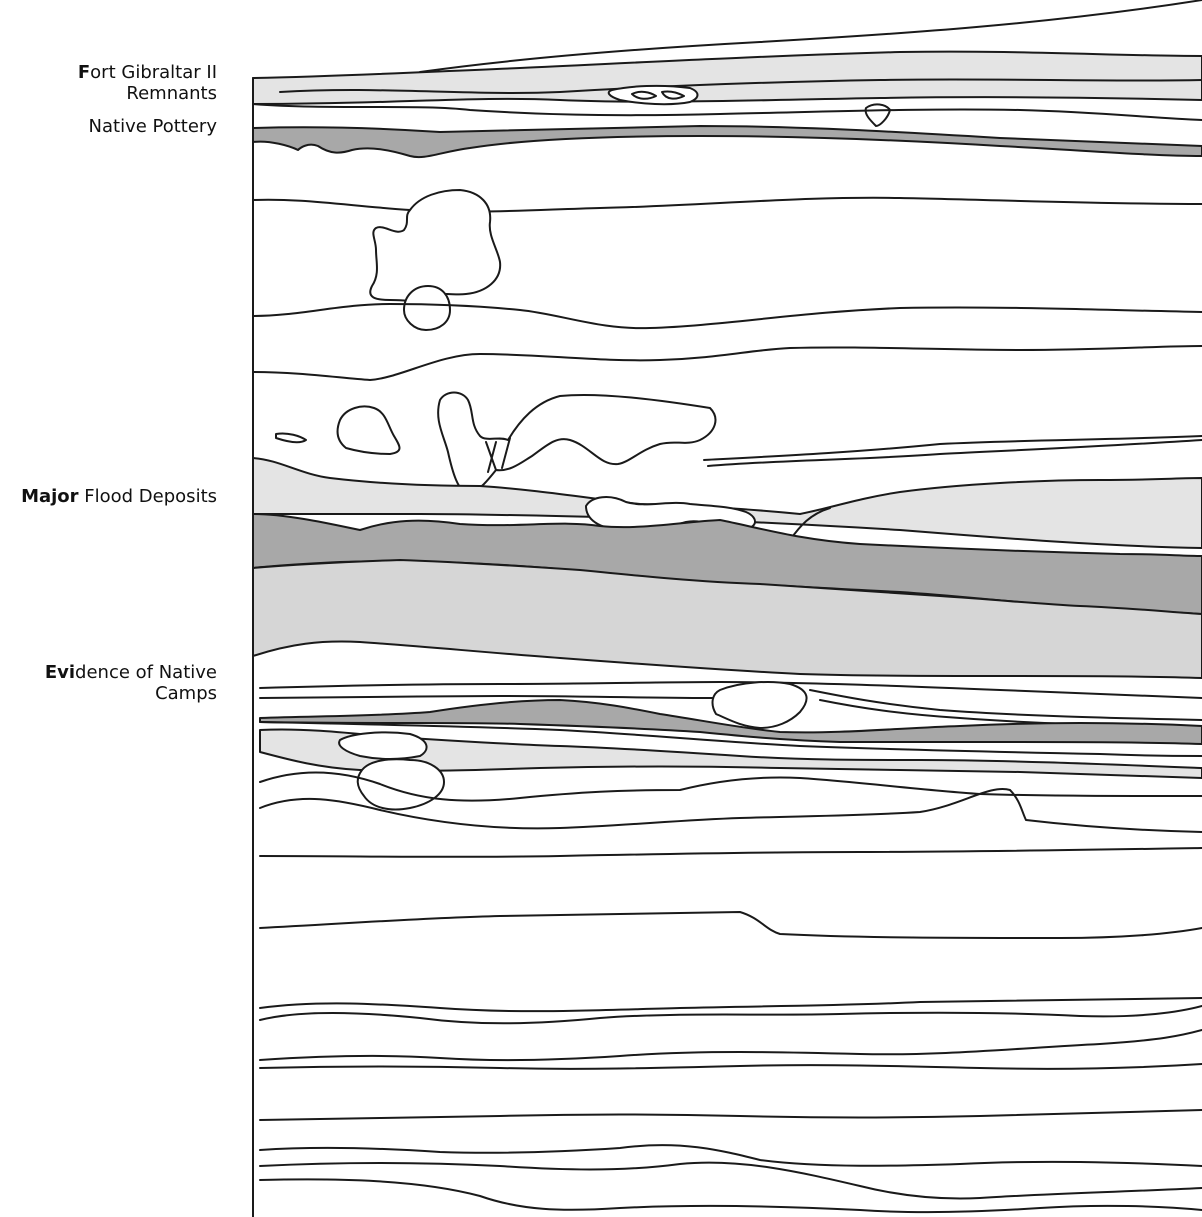 The width and height of the screenshot is (1202, 1217). Describe the element at coordinates (427, 308) in the screenshot. I see `nodule-lens` at that location.